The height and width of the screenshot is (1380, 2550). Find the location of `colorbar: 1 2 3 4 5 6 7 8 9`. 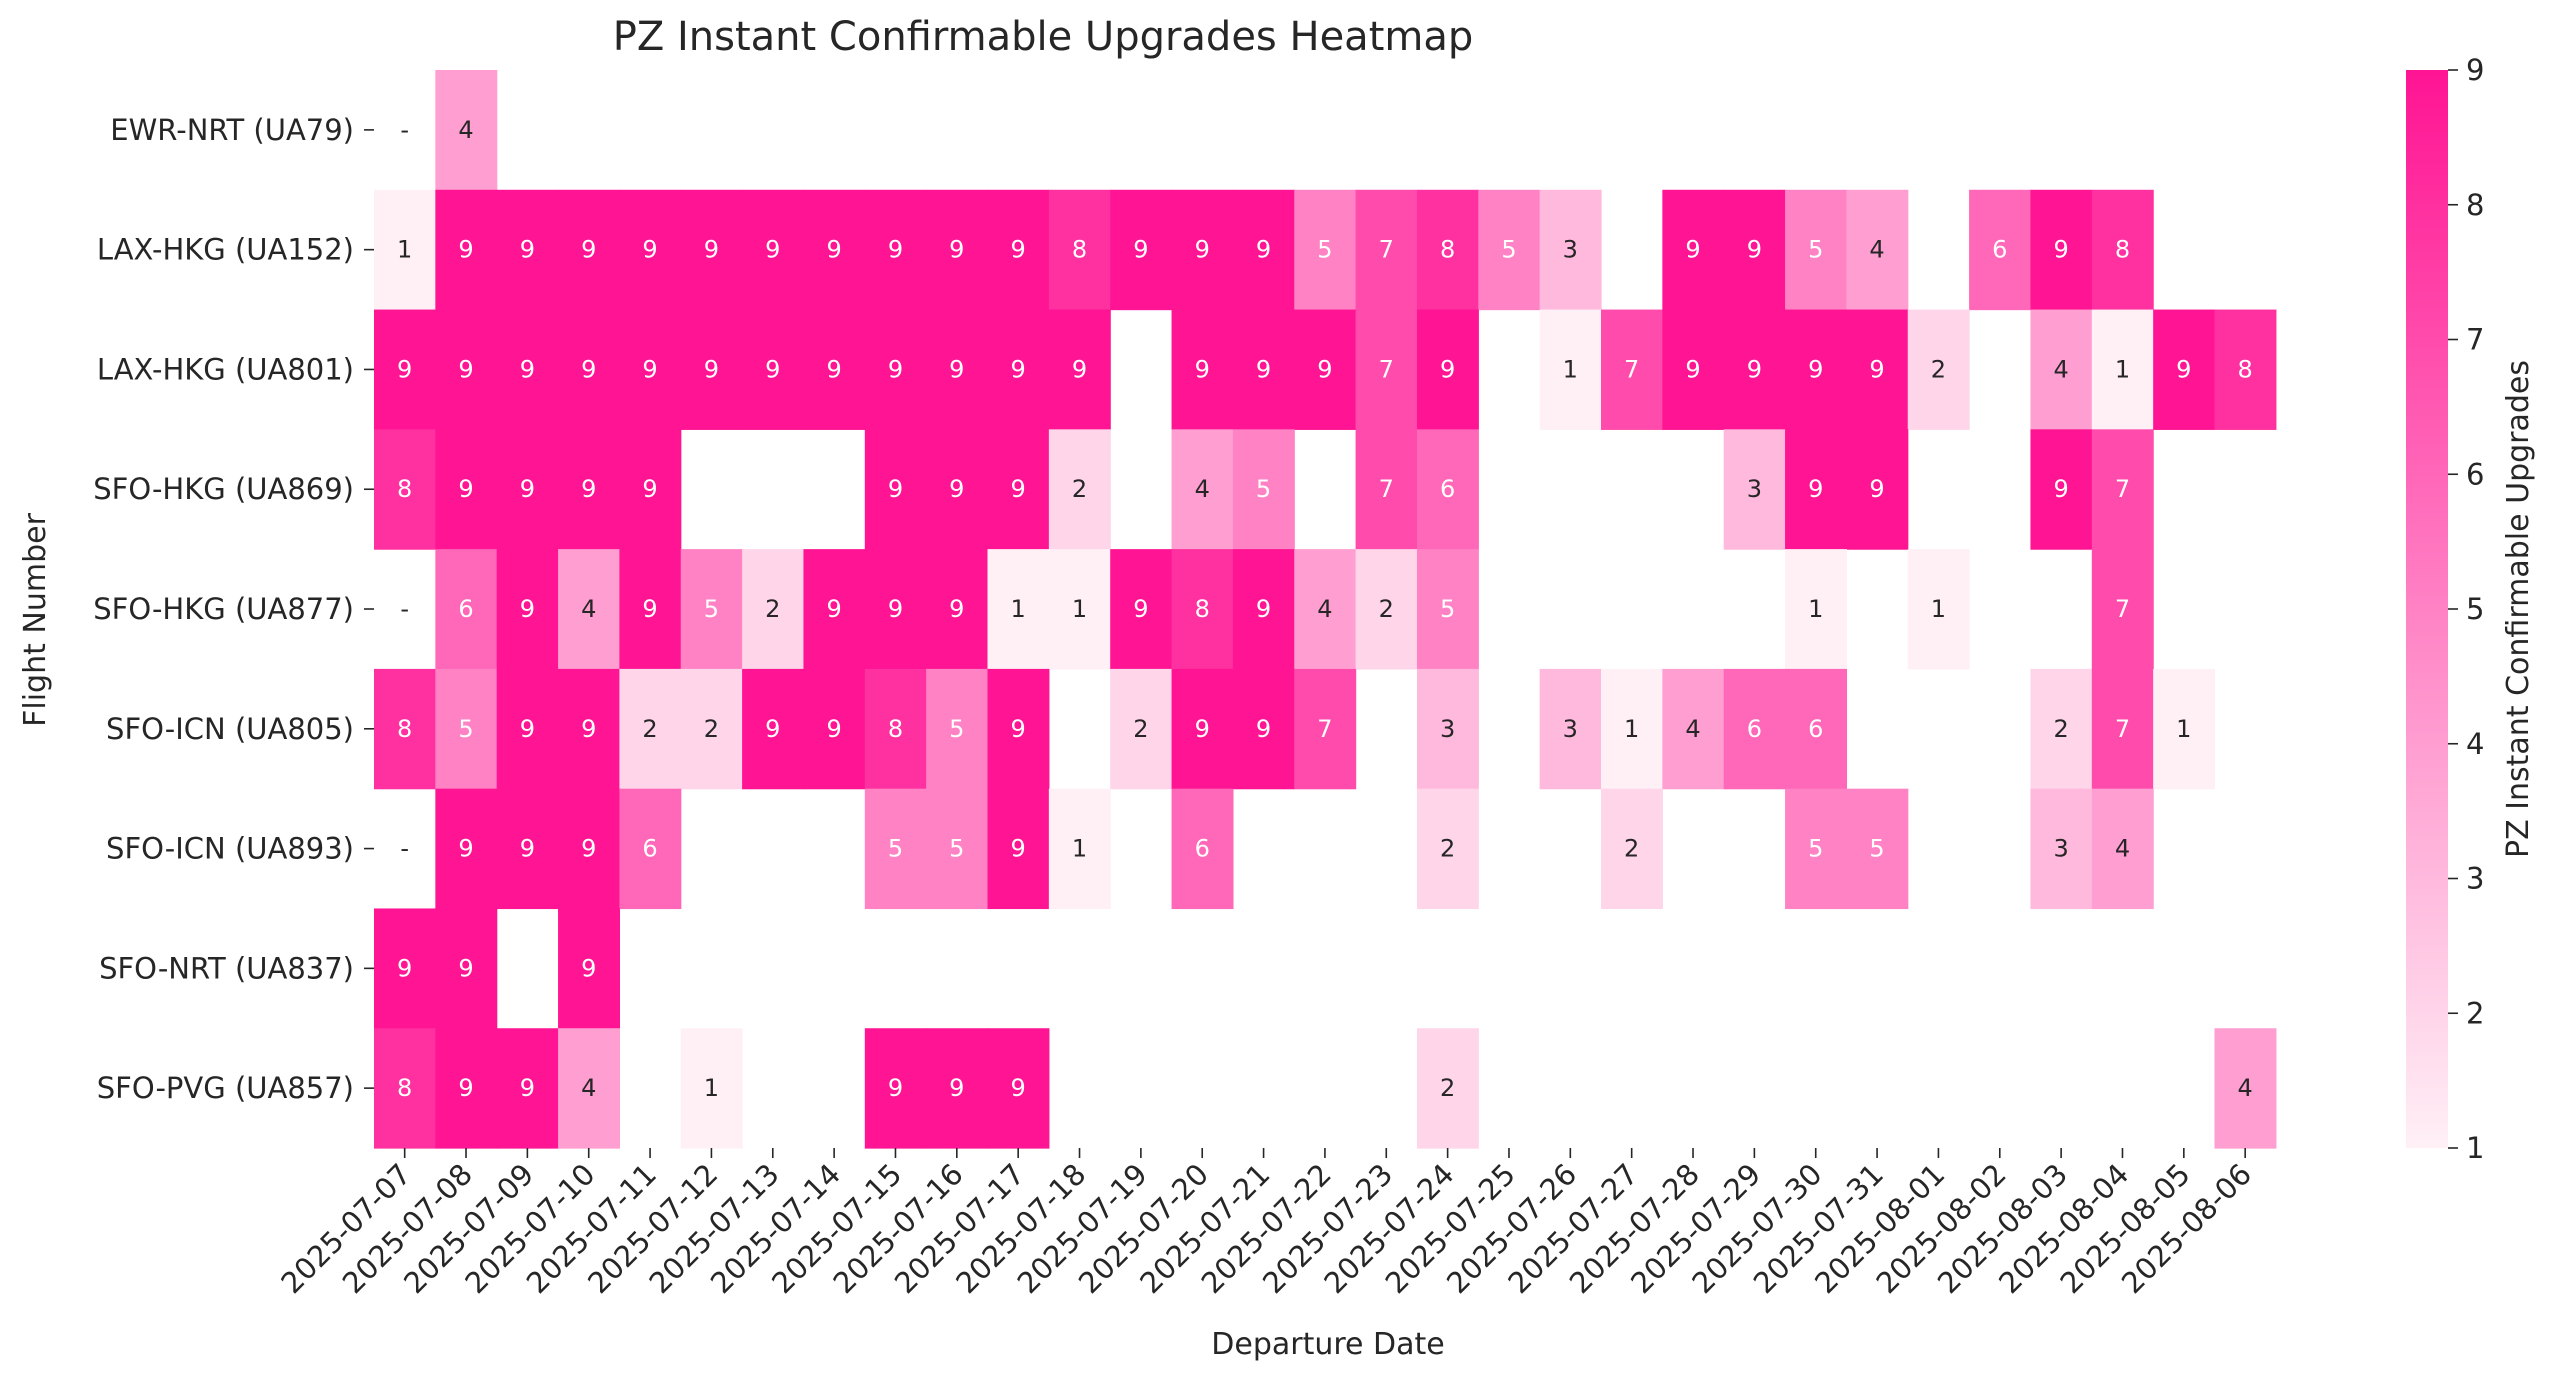

colorbar: 1 2 3 4 5 6 7 8 9 is located at coordinates (2445, 609).